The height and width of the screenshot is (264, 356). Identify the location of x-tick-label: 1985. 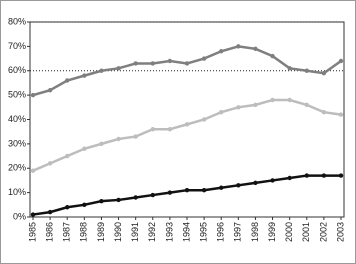
(32, 232).